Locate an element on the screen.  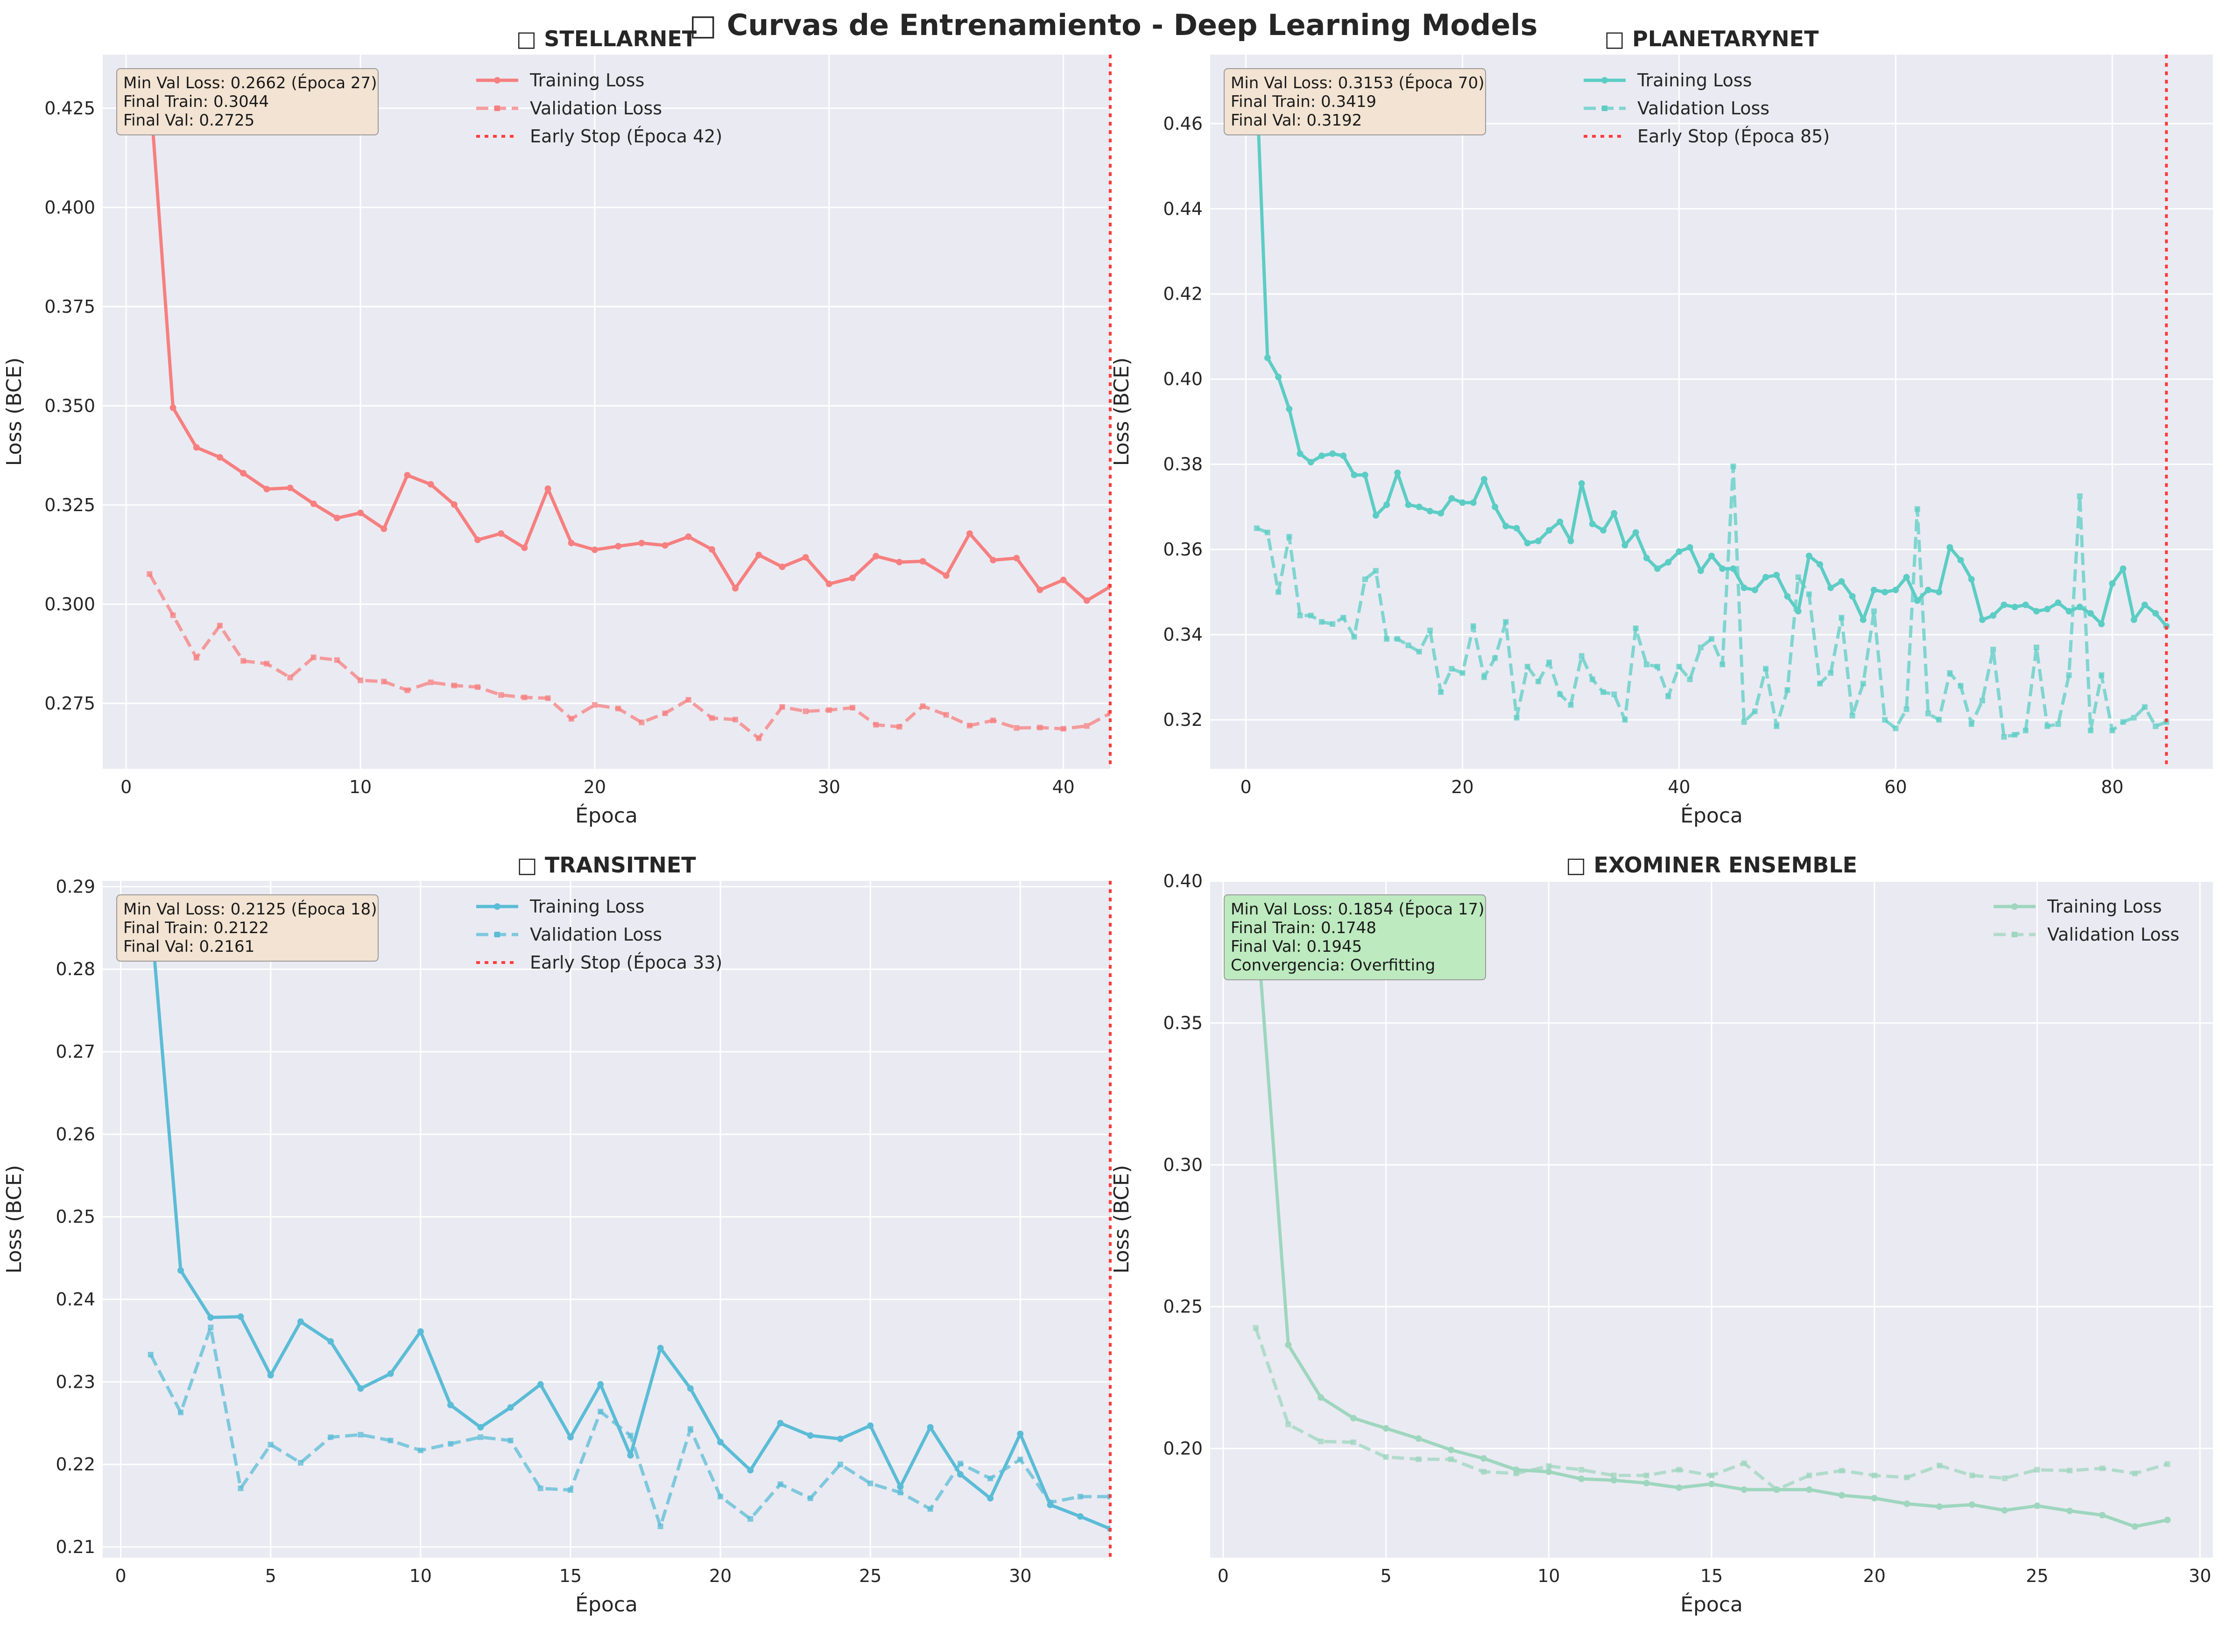
y-tick-label: 0.42 is located at coordinates (1183, 294).